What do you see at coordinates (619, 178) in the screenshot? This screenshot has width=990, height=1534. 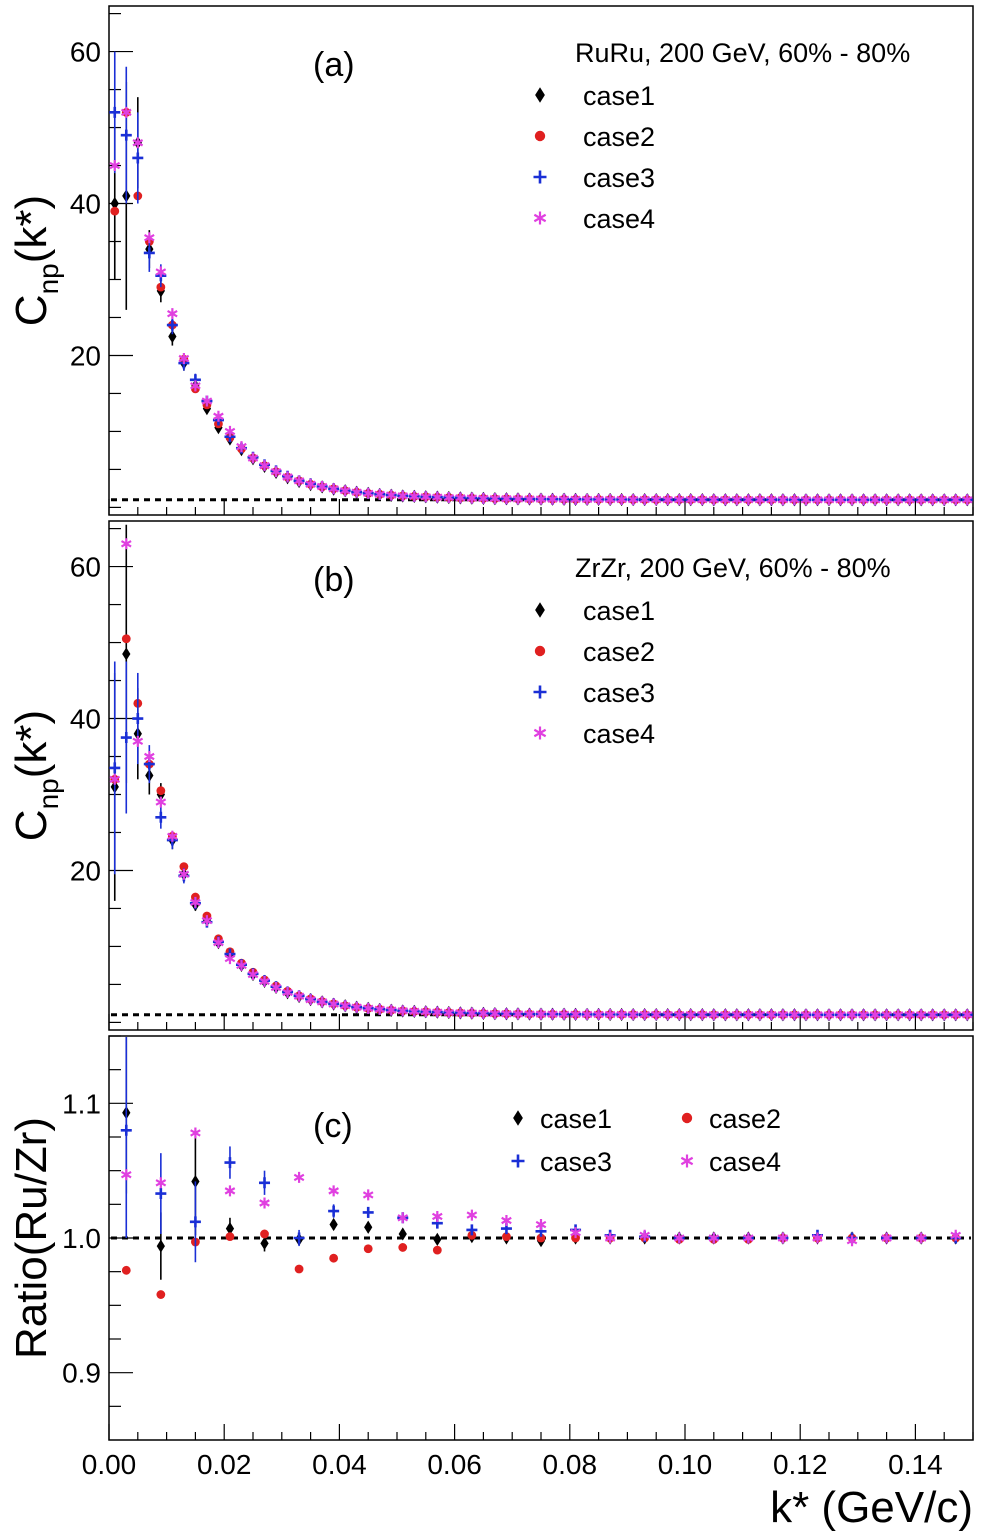 I see `legend-label: case3` at bounding box center [619, 178].